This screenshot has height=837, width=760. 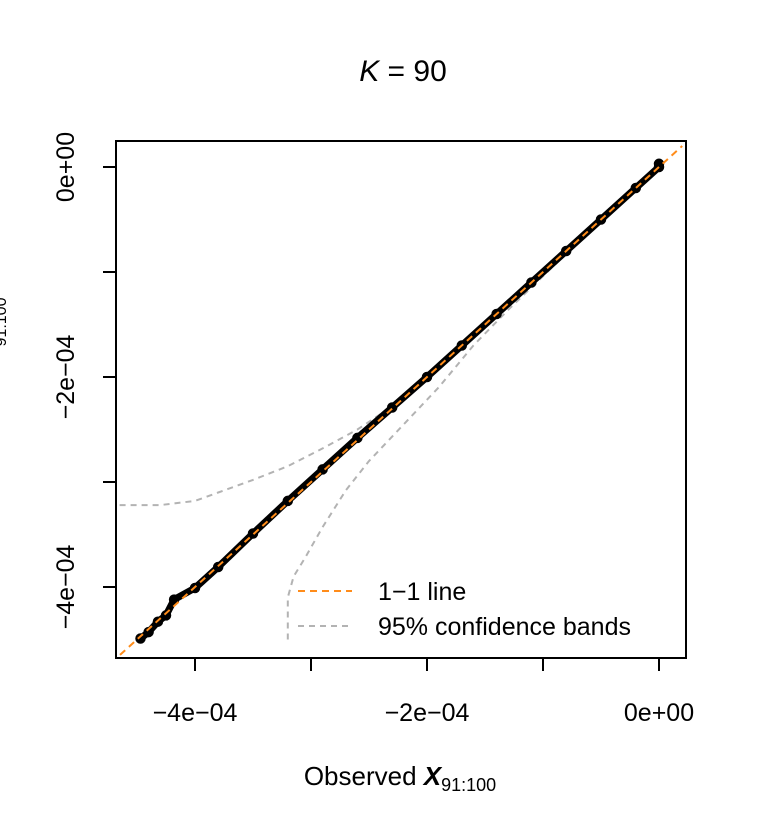 I want to click on x-label-prefix: Observed, so click(x=364, y=776).